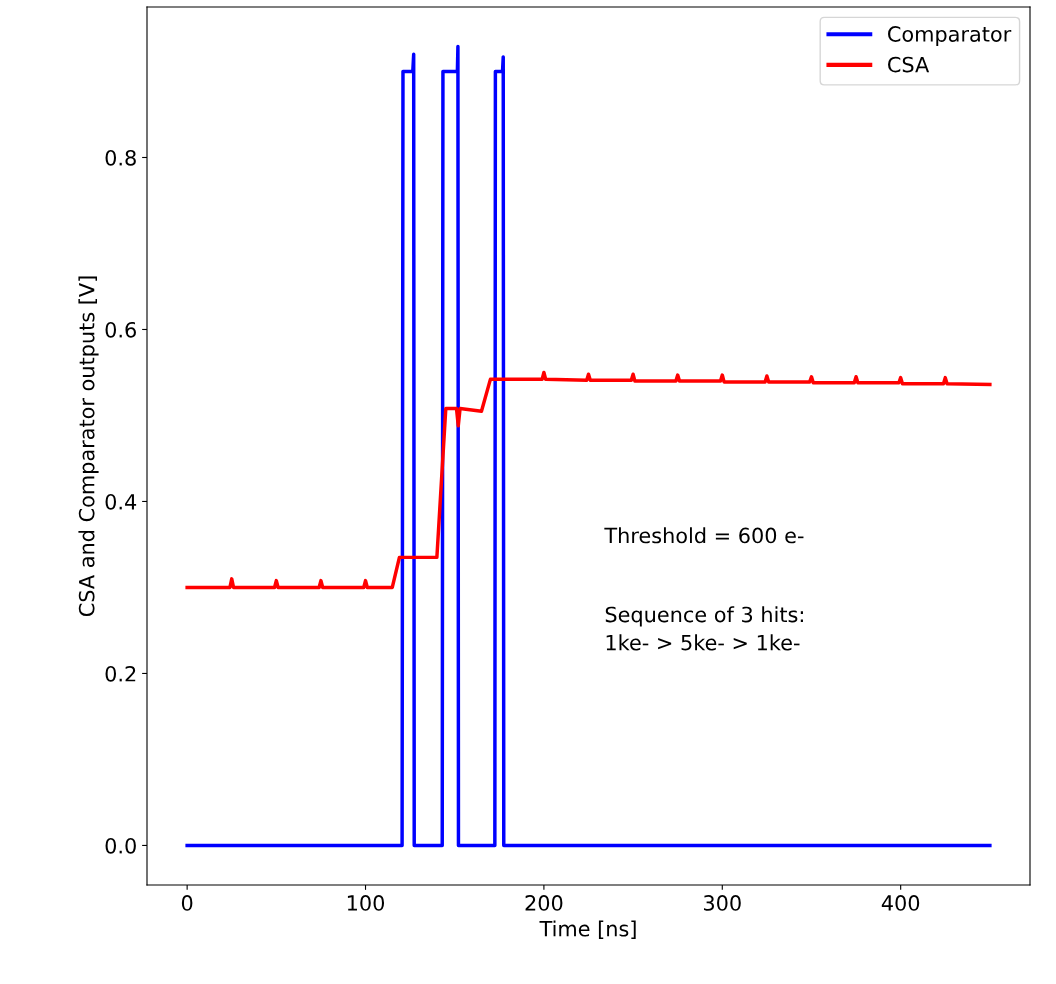 The width and height of the screenshot is (1056, 984). I want to click on legend-label: Comparator, so click(950, 36).